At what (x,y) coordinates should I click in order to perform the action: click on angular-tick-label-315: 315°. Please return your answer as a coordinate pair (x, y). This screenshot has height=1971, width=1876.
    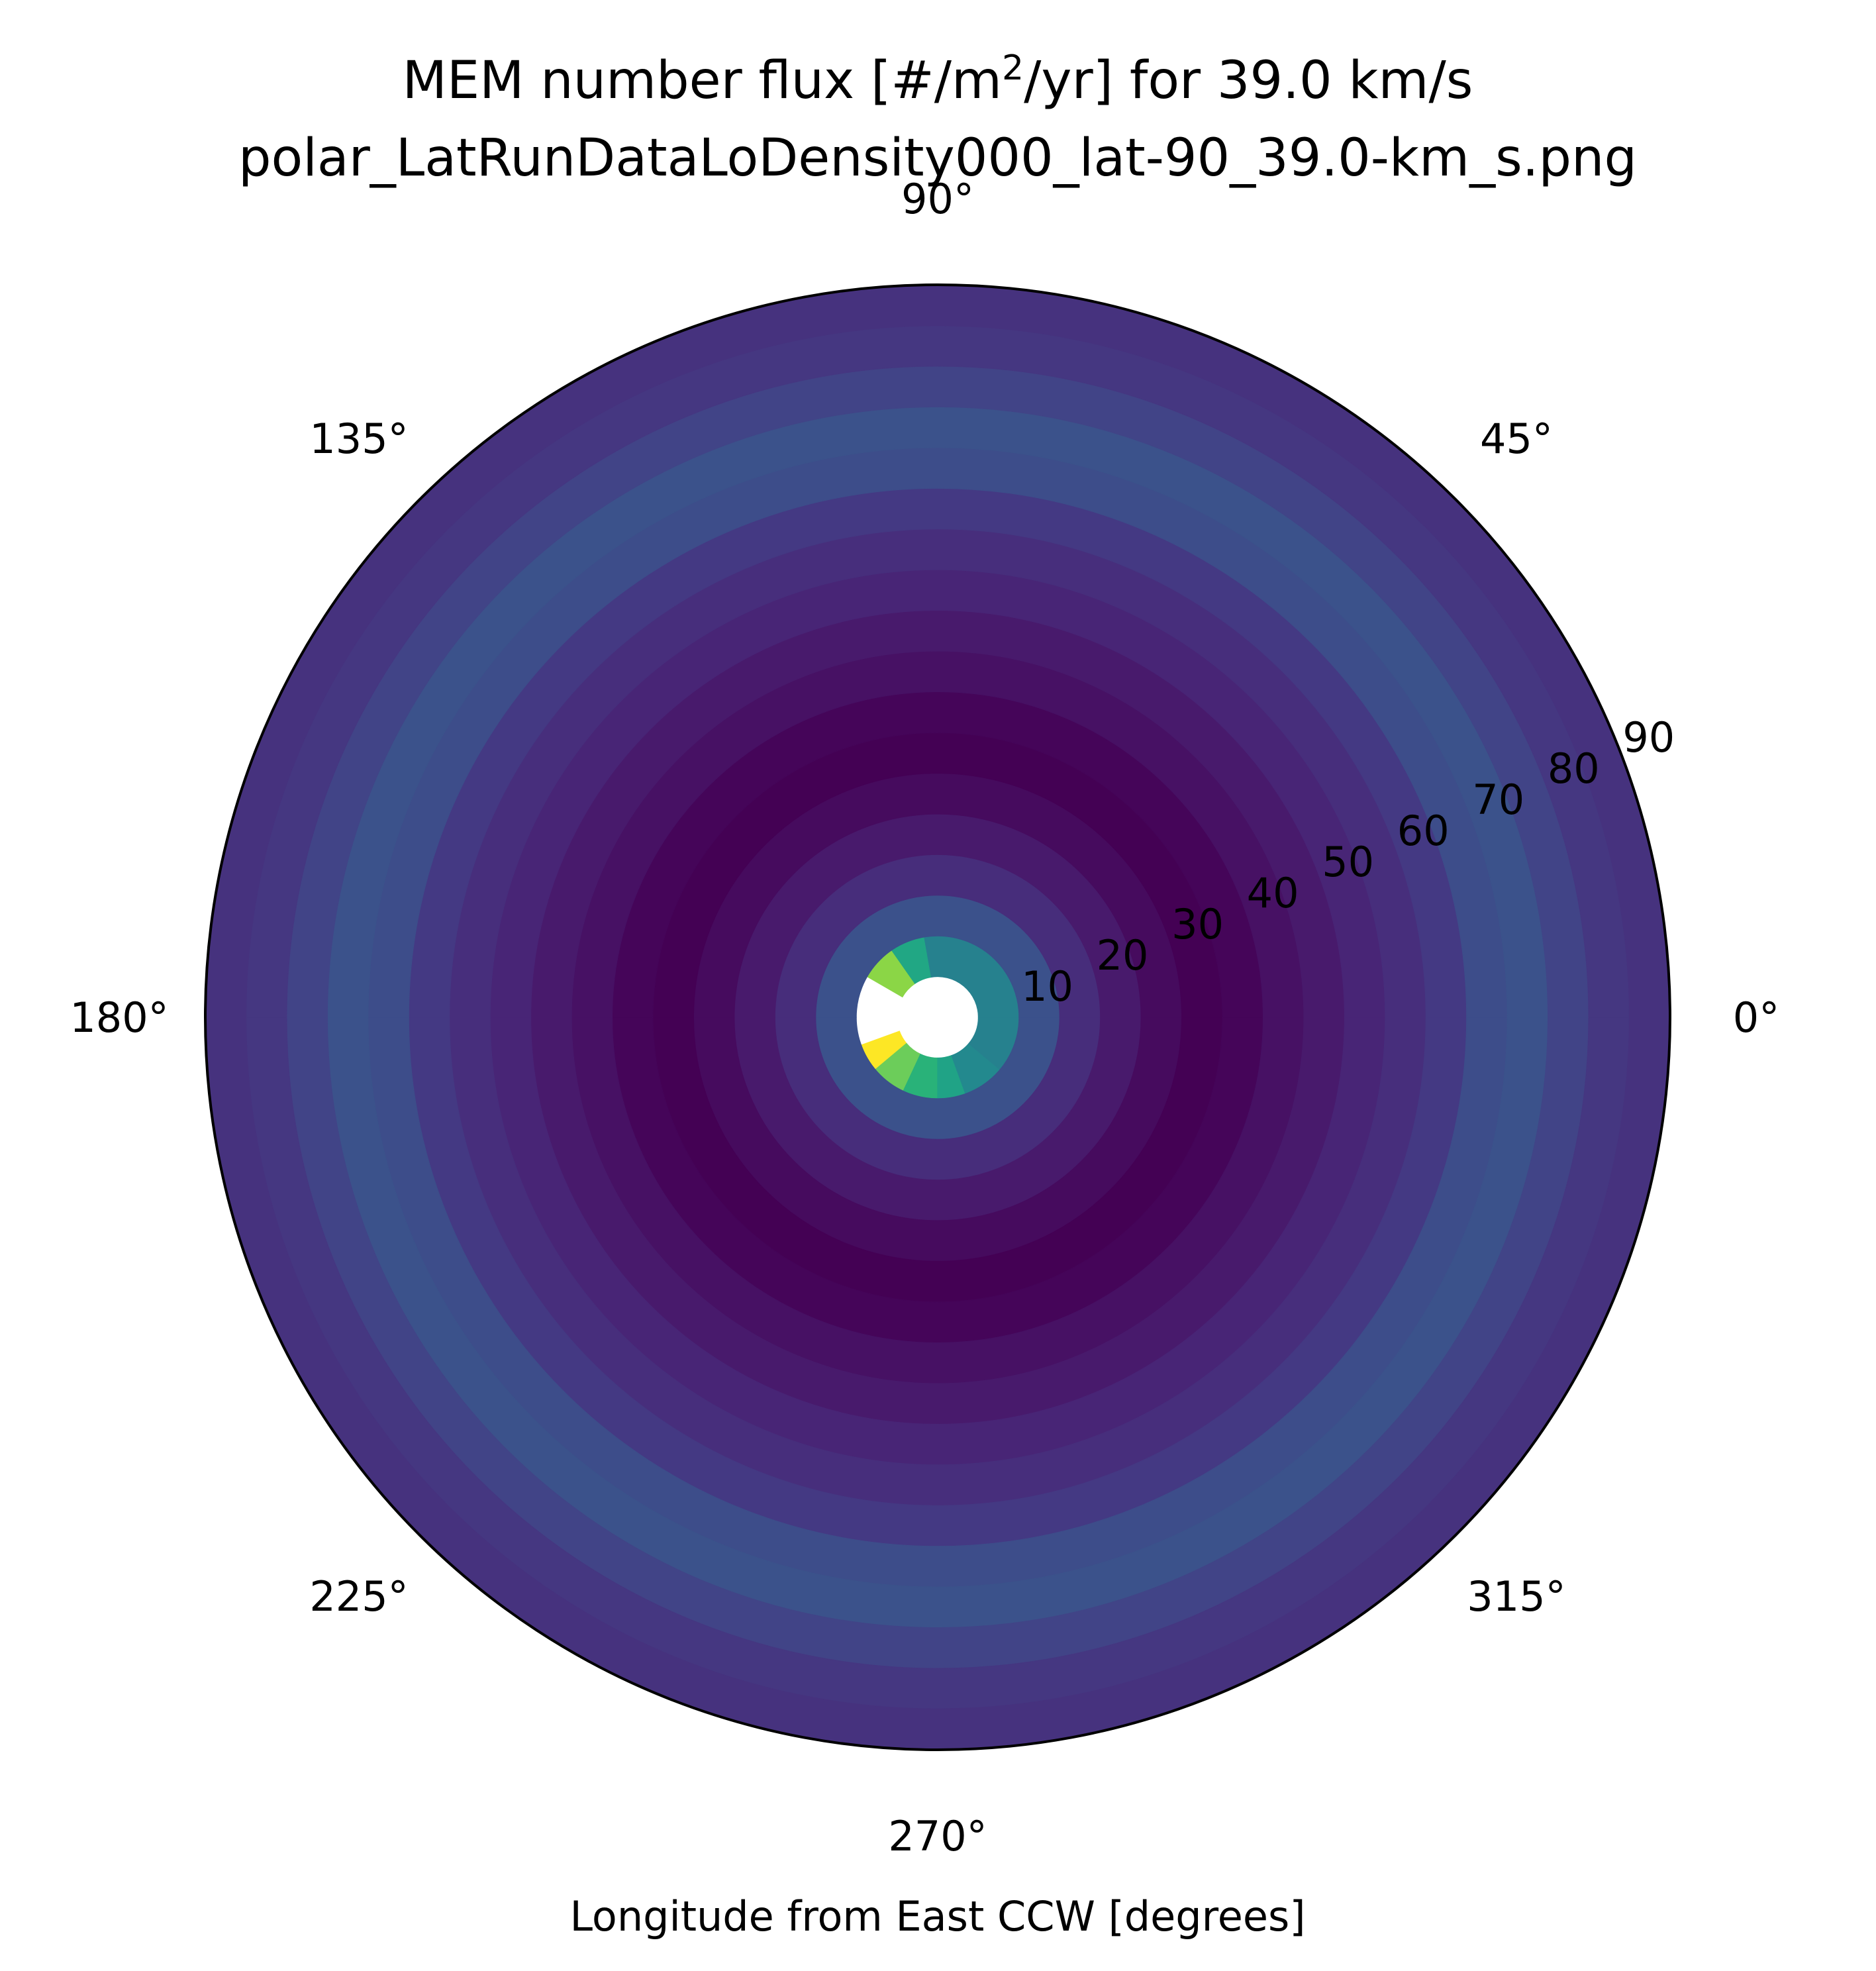
    Looking at the image, I should click on (1516, 1596).